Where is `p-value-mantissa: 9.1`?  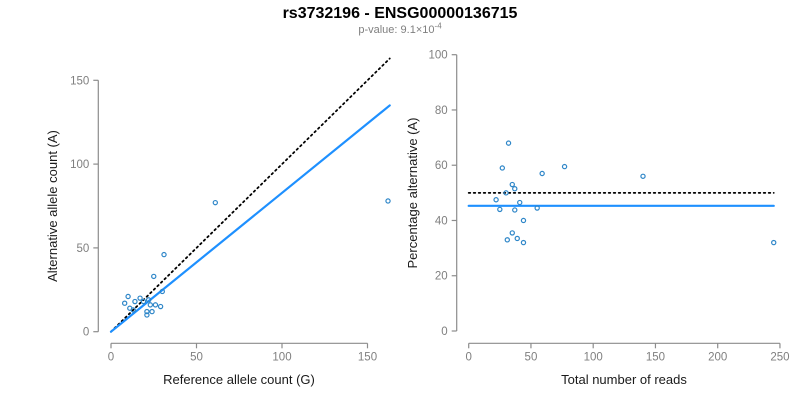
p-value-mantissa: 9.1 is located at coordinates (408, 30).